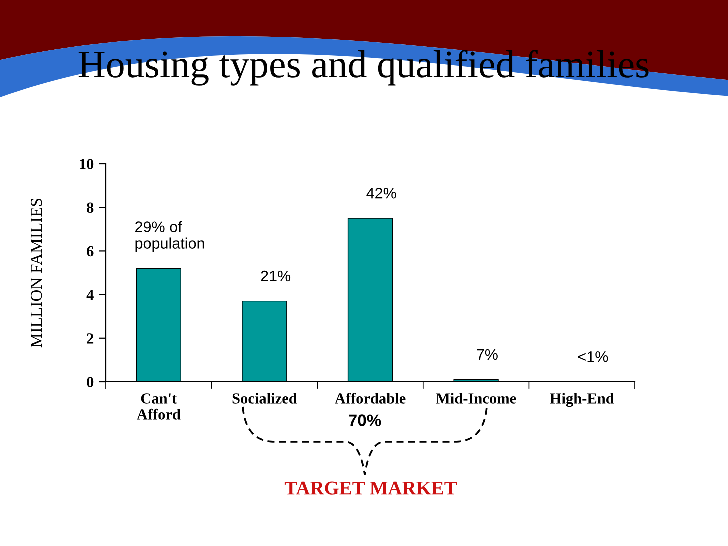 Image resolution: width=728 pixels, height=546 pixels. What do you see at coordinates (36, 273) in the screenshot?
I see `y-axis-title: MILLION FAMILIES` at bounding box center [36, 273].